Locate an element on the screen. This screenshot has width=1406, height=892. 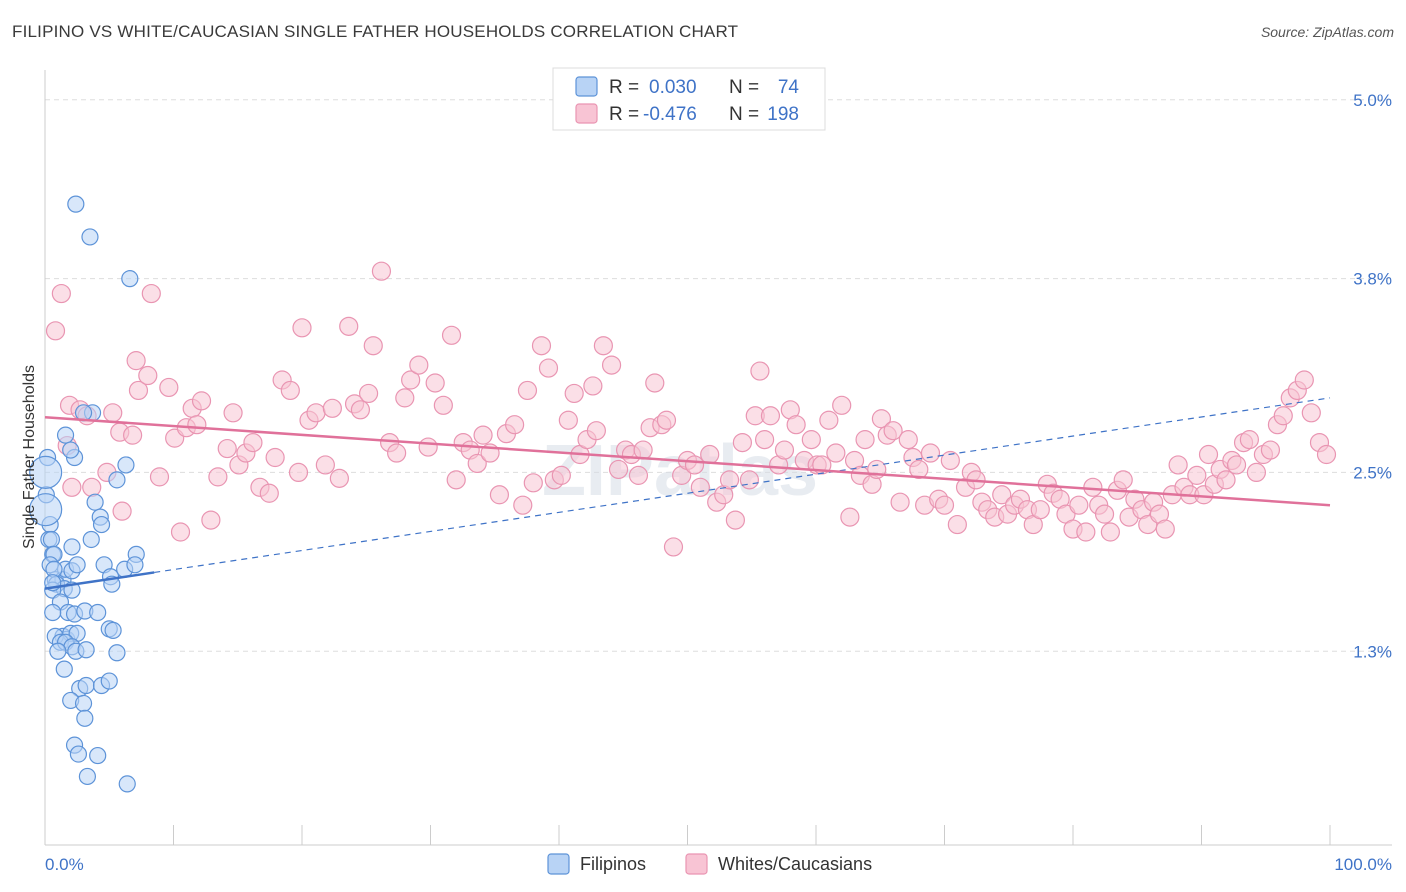
legend-r-label-whites: R = is located at coordinates (624, 114).